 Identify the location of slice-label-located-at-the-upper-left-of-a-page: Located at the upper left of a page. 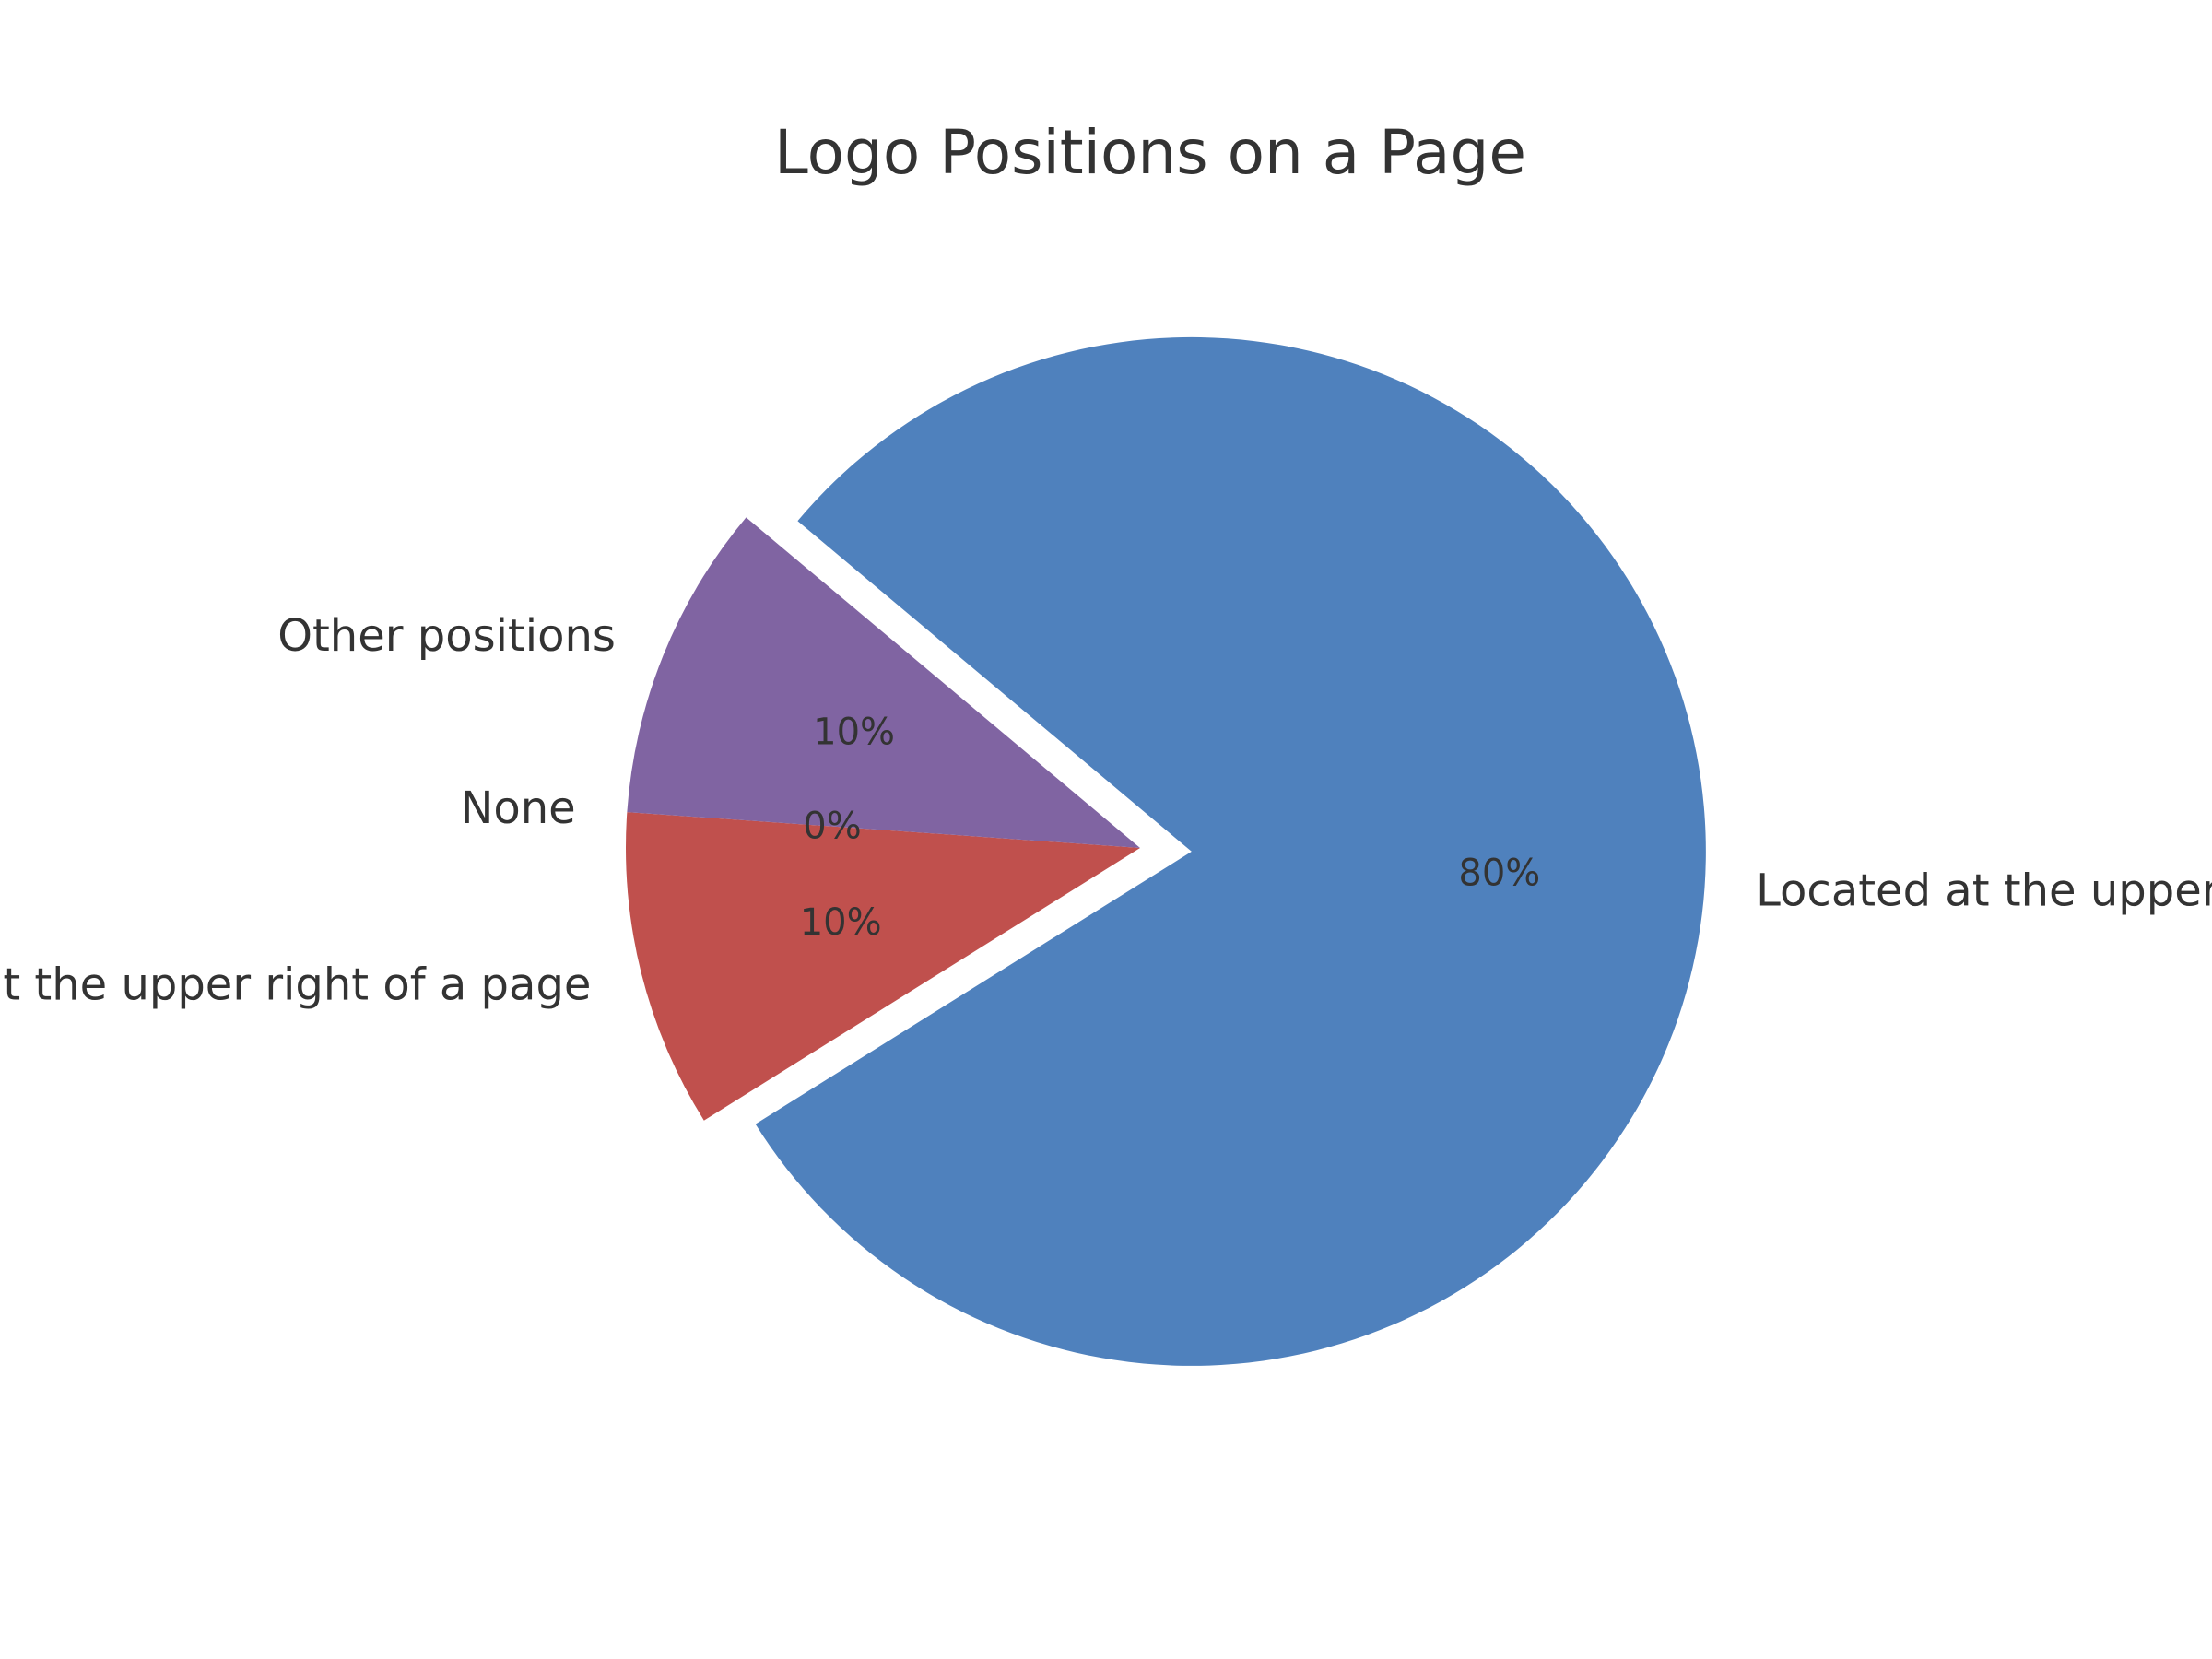
(1984, 891).